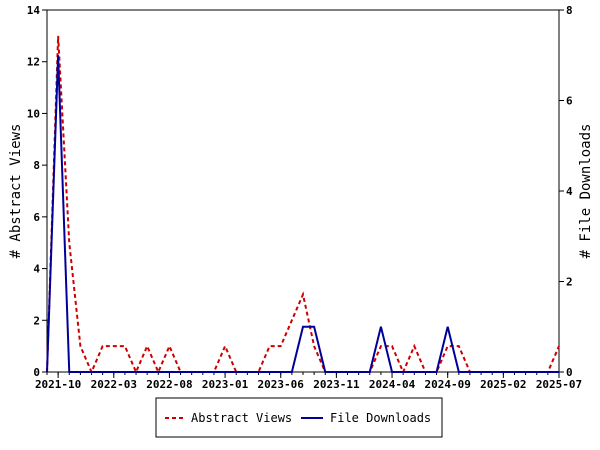 The height and width of the screenshot is (450, 600). Describe the element at coordinates (114, 384) in the screenshot. I see `x-tick-label: 2022-03` at that location.